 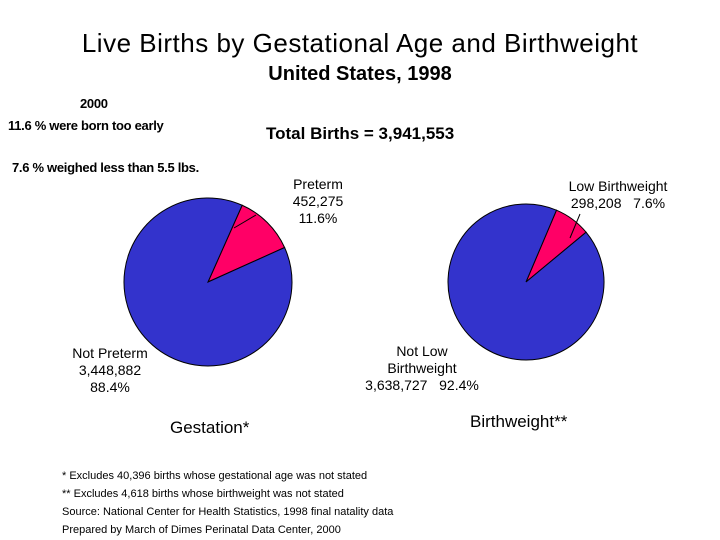 I want to click on not-preterm-count: 3,448,882, so click(x=110, y=370).